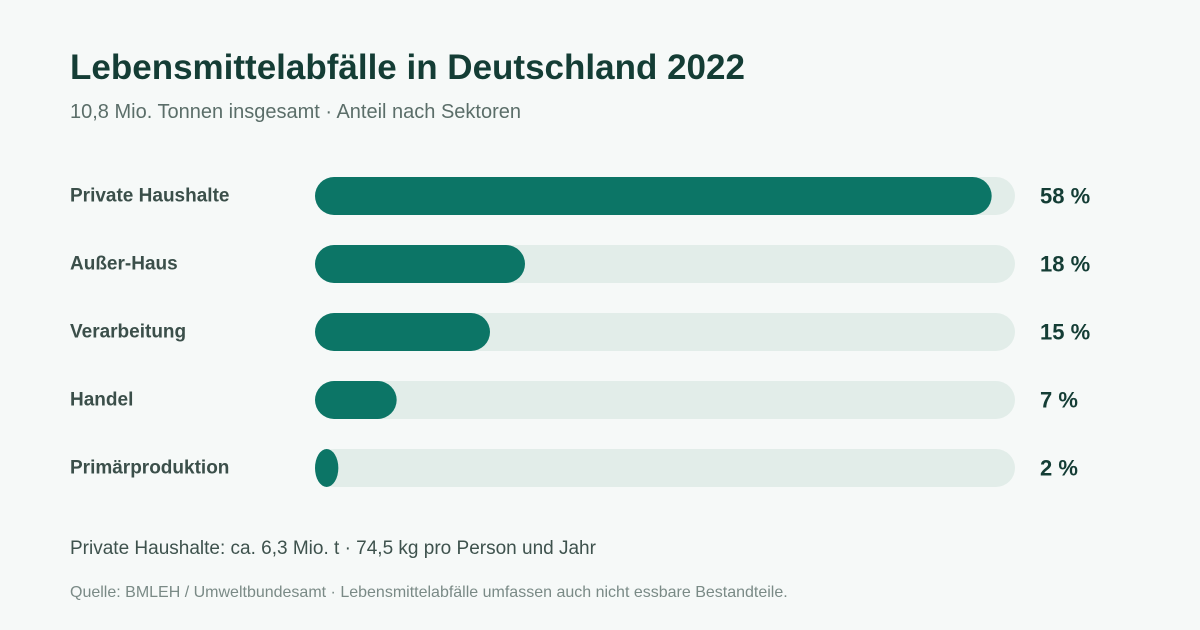  Describe the element at coordinates (149, 196) in the screenshot. I see `category-label: Private Haushalte` at that location.